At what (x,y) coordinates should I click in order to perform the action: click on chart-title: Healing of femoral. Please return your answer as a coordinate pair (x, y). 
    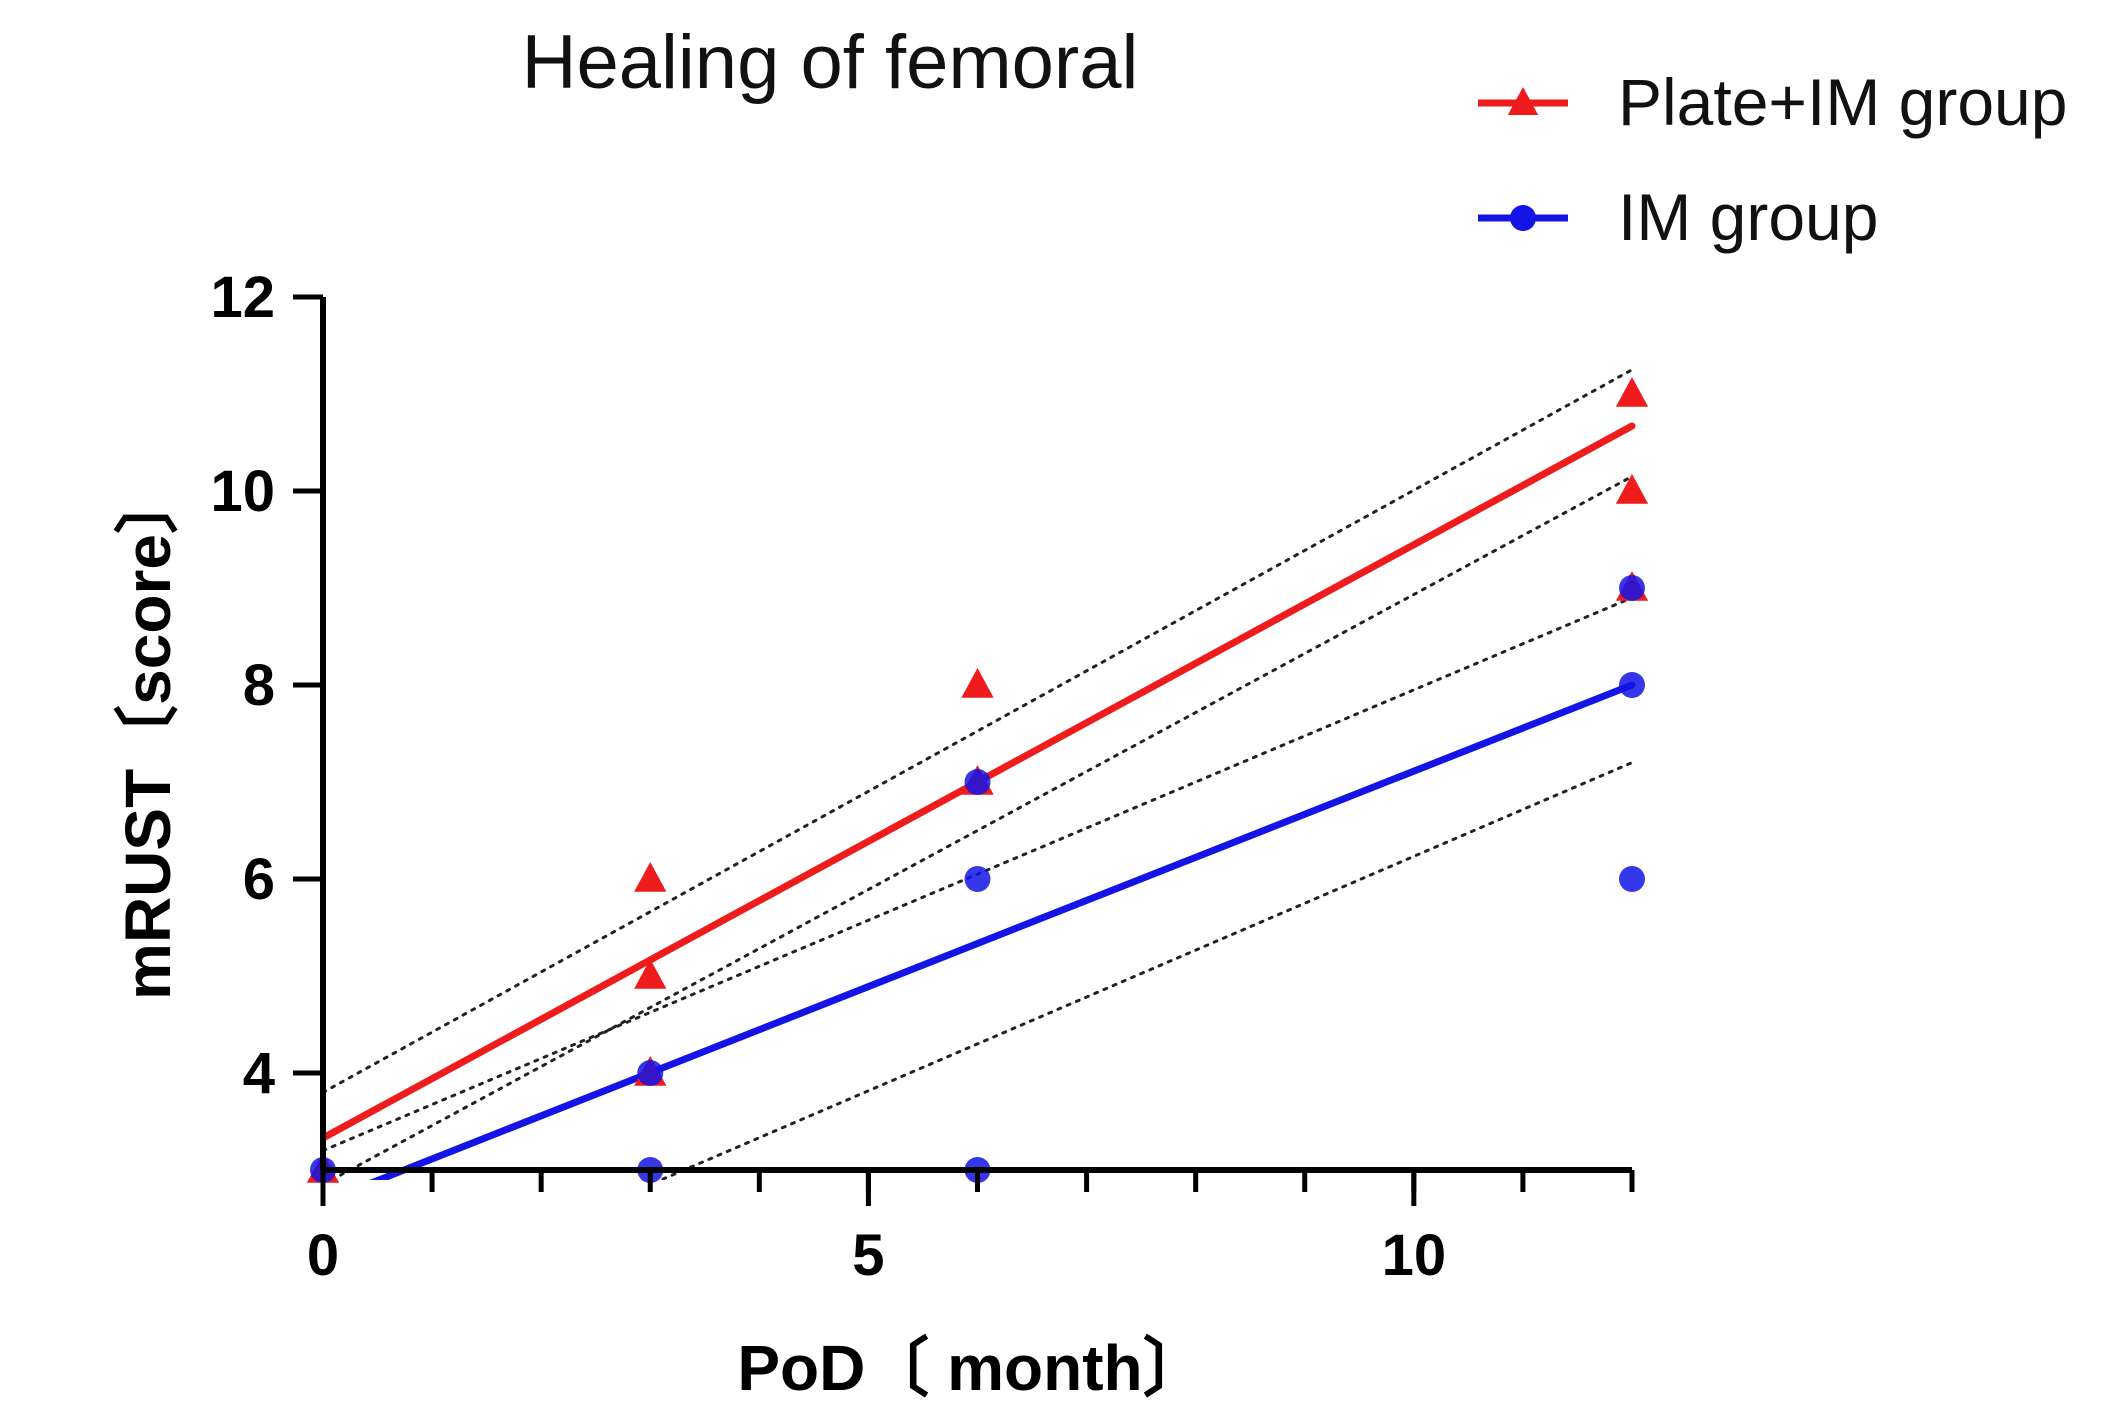
    Looking at the image, I should click on (830, 62).